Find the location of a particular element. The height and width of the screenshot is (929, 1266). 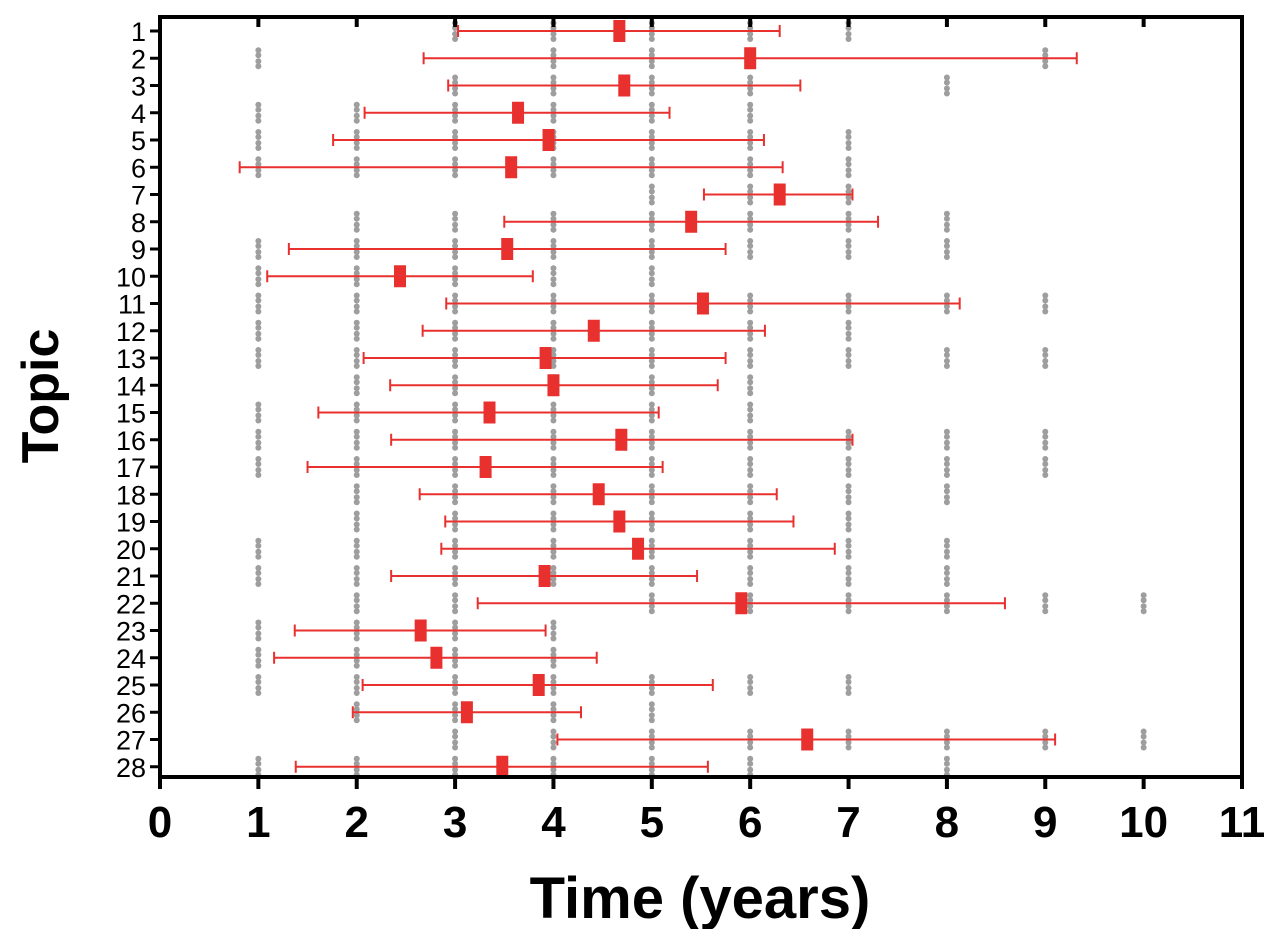

y-tick-label: 24 is located at coordinates (131, 659).